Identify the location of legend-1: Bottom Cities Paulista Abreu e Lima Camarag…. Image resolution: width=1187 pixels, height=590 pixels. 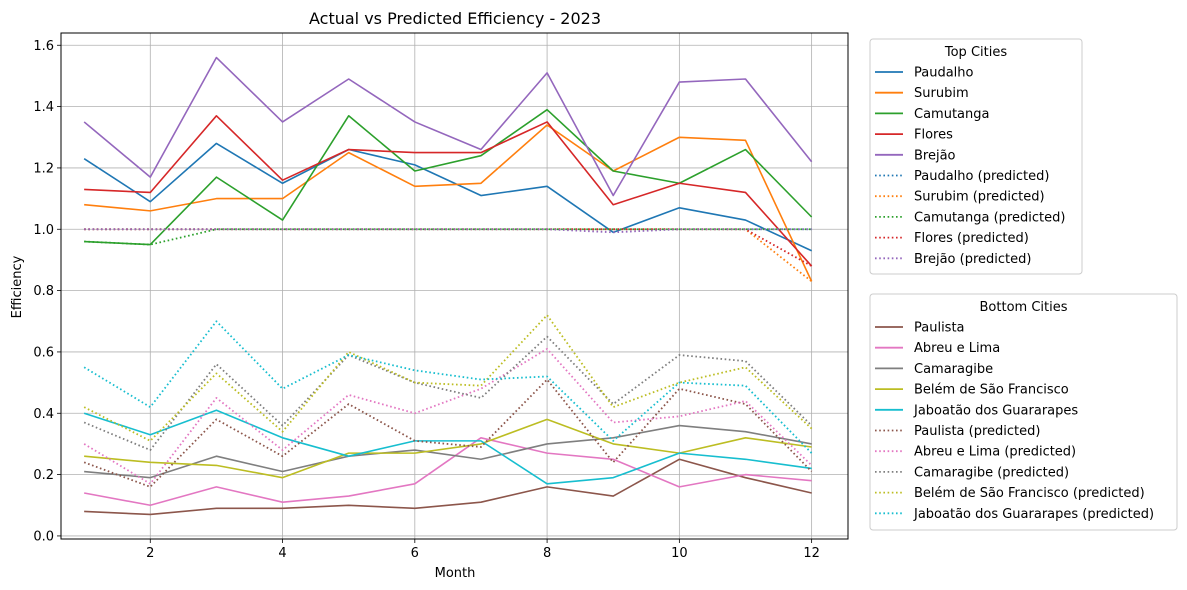
(1023, 412).